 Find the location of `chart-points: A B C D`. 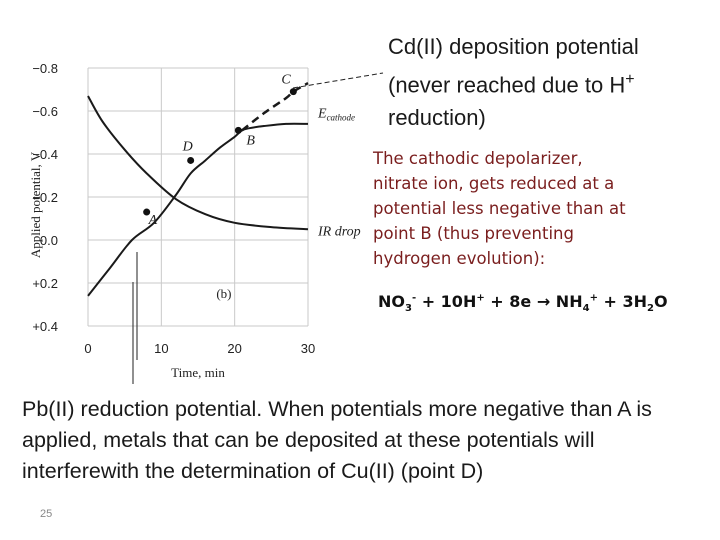

chart-points: A B C D is located at coordinates (220, 150).